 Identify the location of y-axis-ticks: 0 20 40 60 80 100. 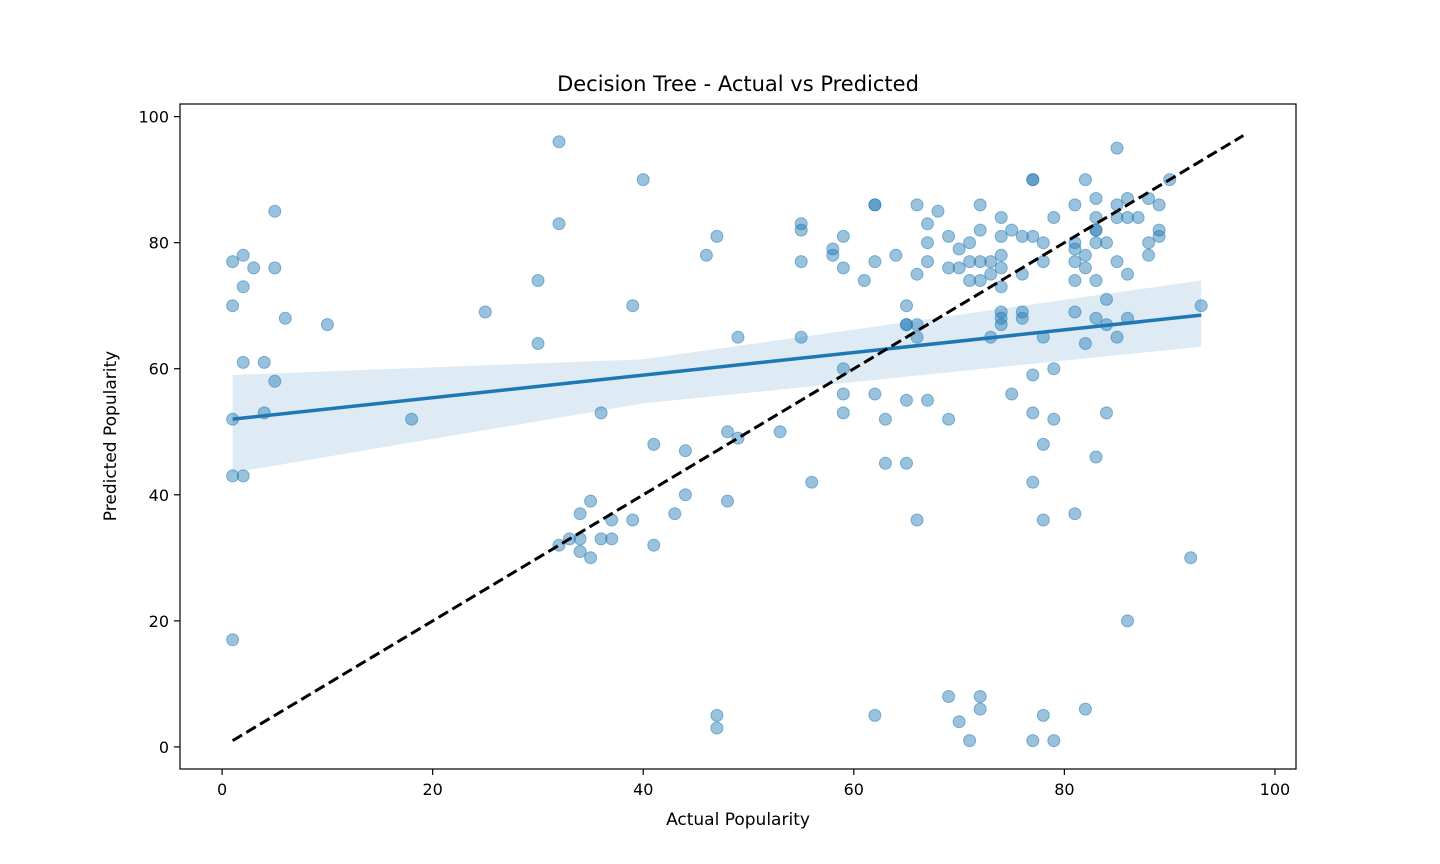
(159, 432).